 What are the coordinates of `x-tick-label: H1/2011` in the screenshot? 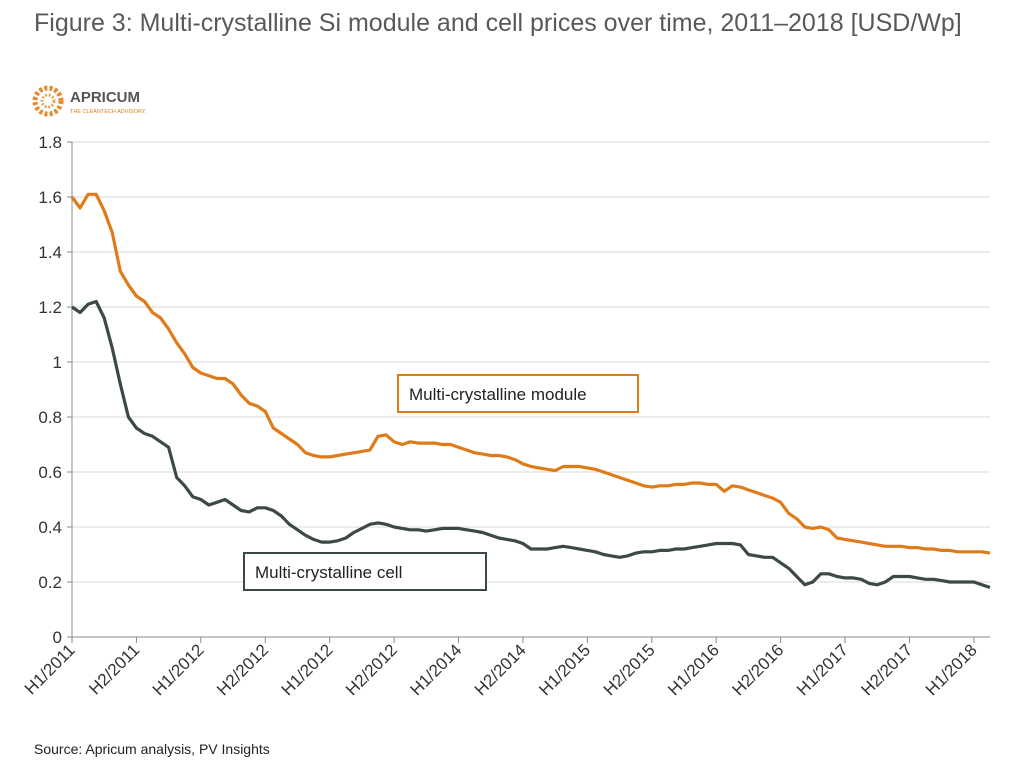 It's located at (50, 669).